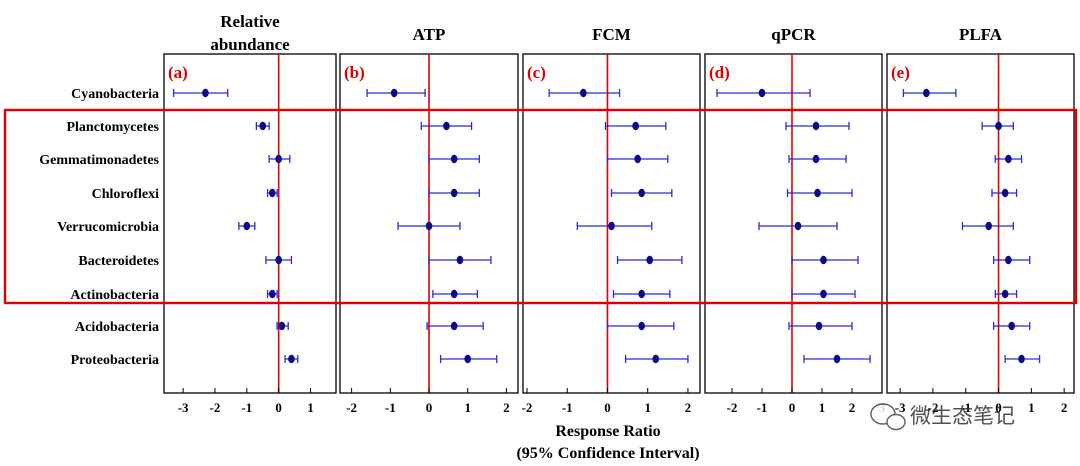  I want to click on category-label: Actinobacteria, so click(114, 295).